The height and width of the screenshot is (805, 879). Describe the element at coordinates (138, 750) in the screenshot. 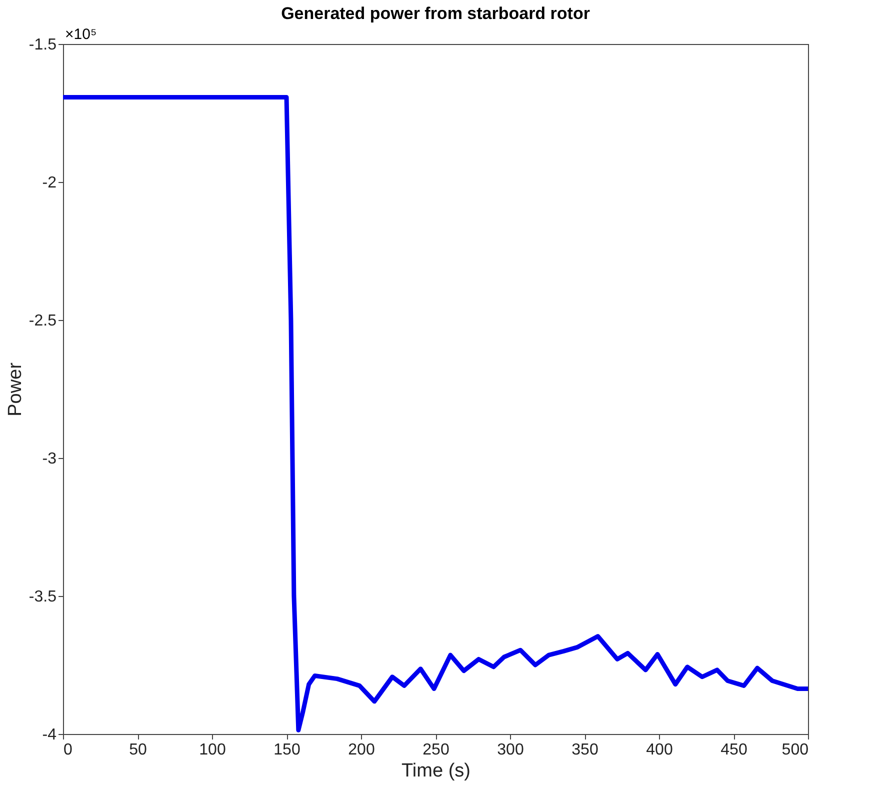

I see `x-tick-label: 50` at that location.